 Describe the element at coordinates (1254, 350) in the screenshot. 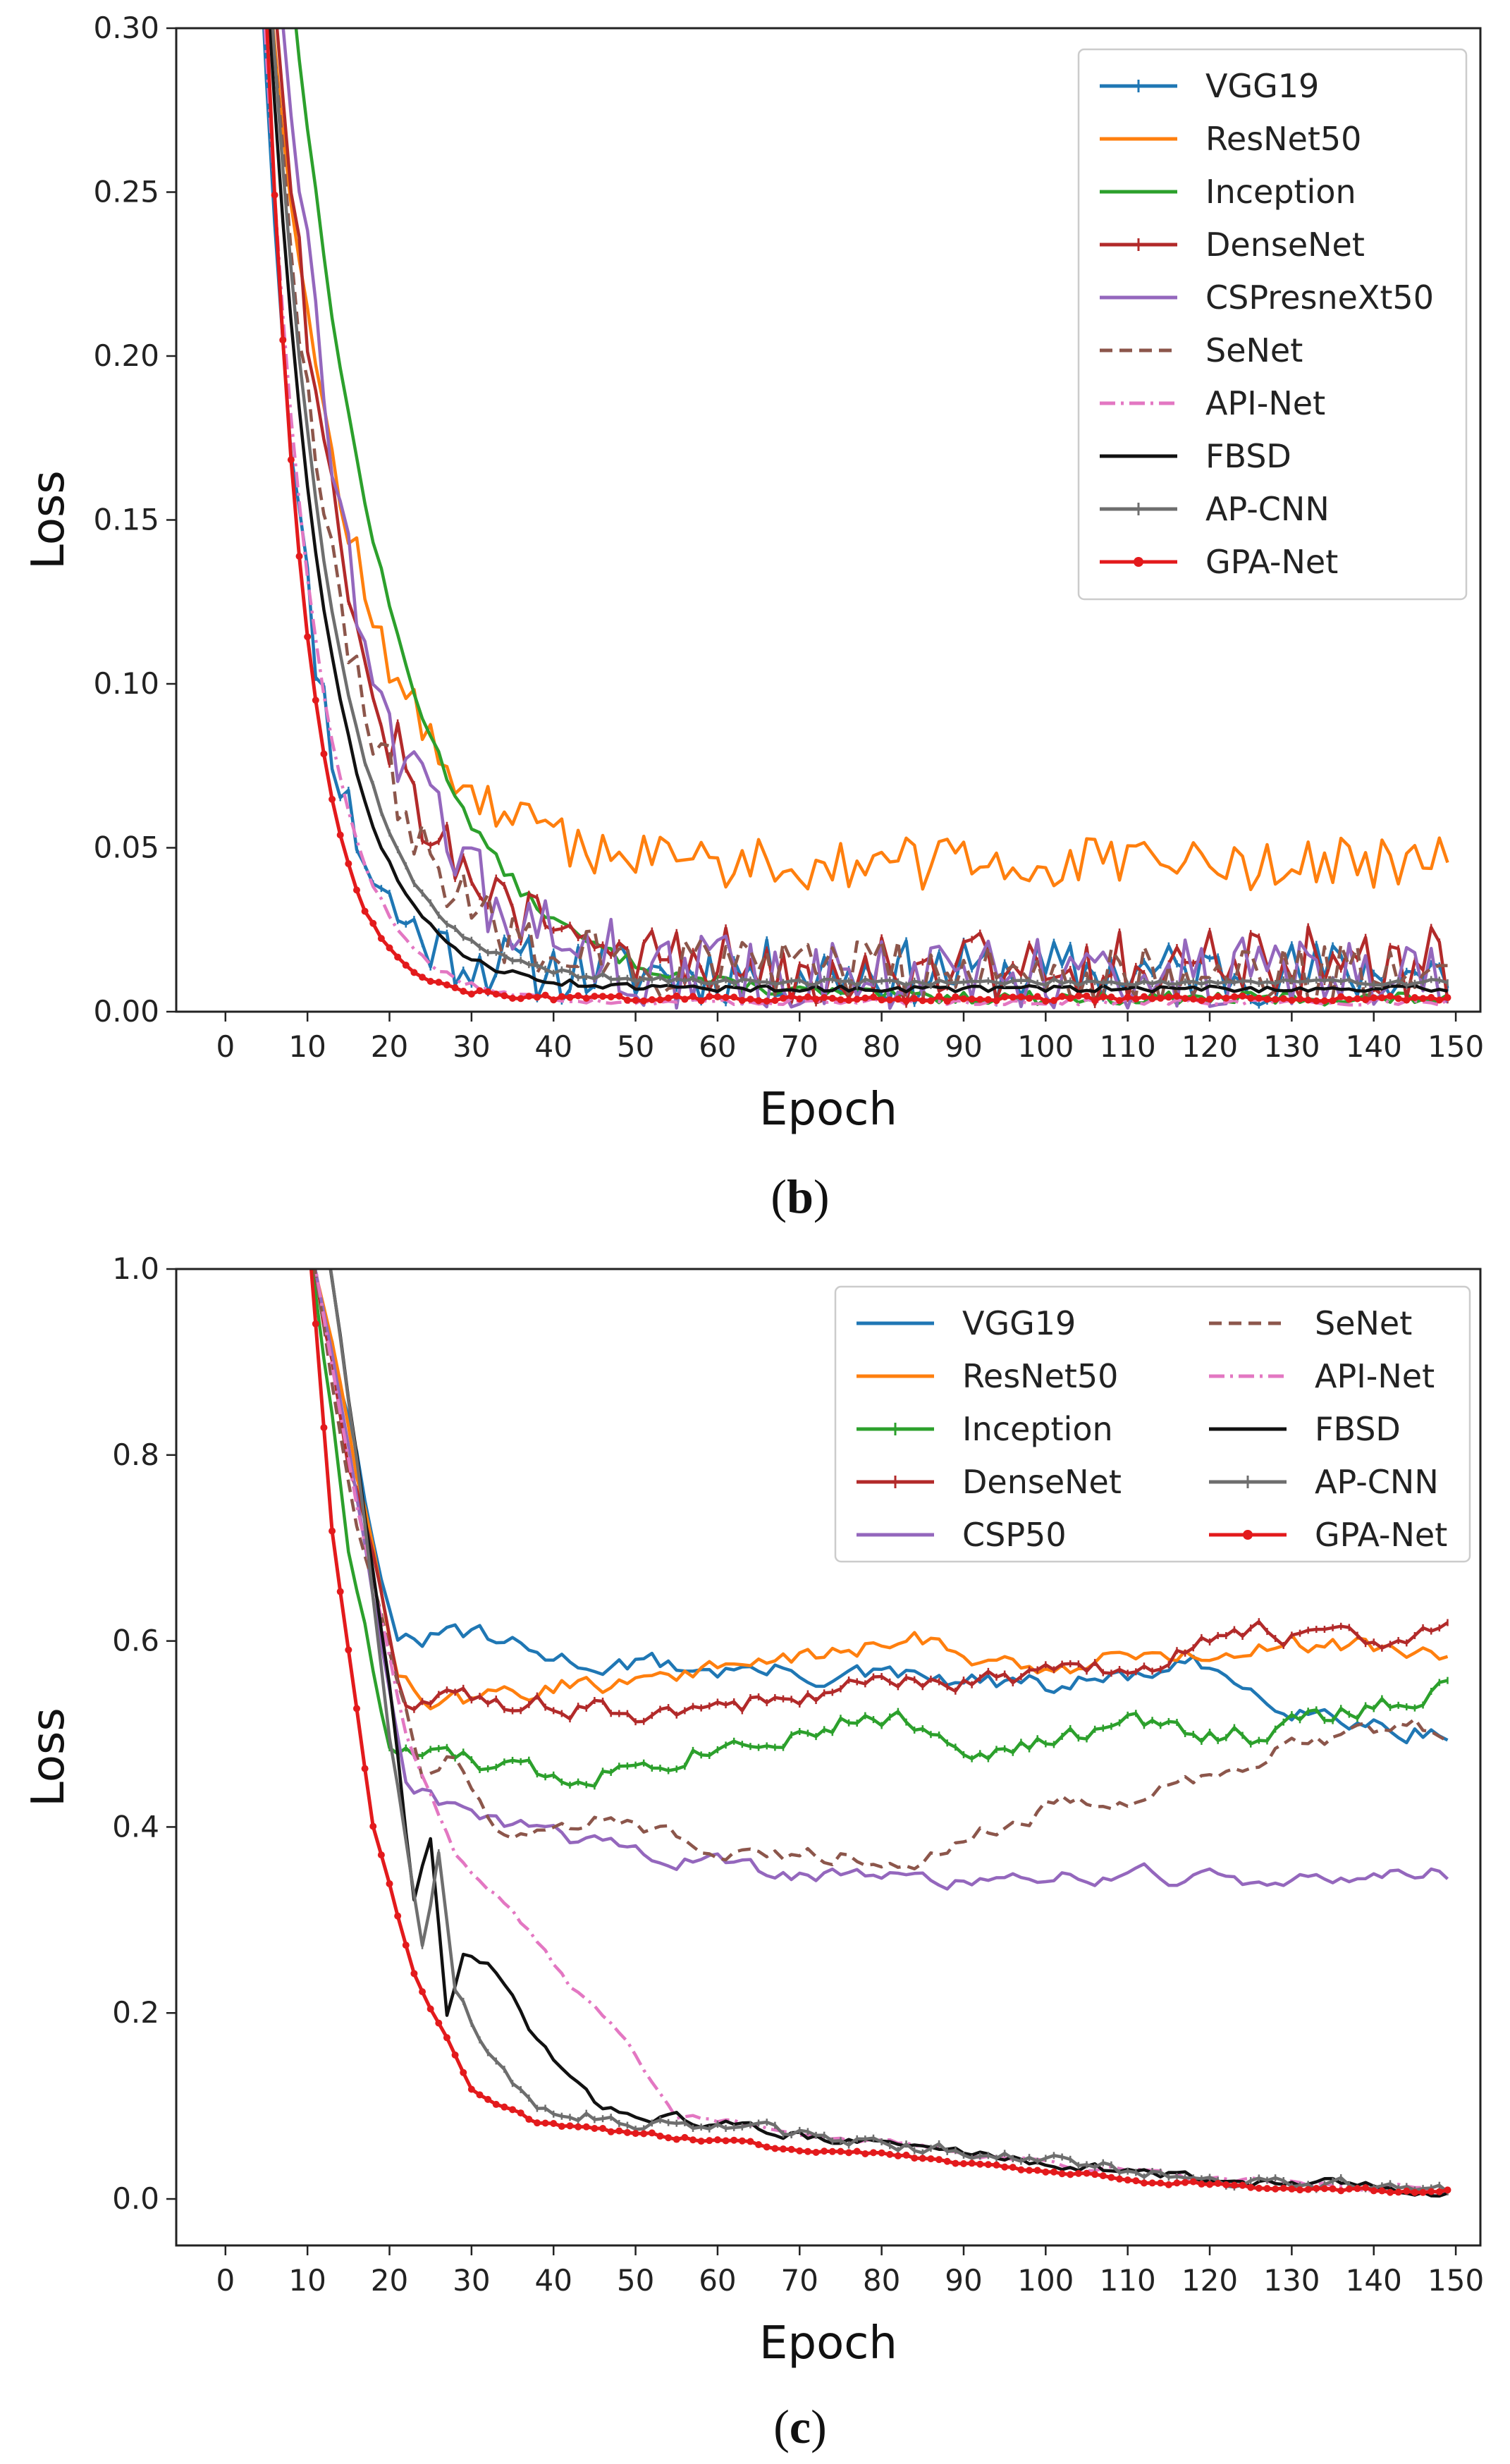

I see `legend-label: SeNet` at that location.